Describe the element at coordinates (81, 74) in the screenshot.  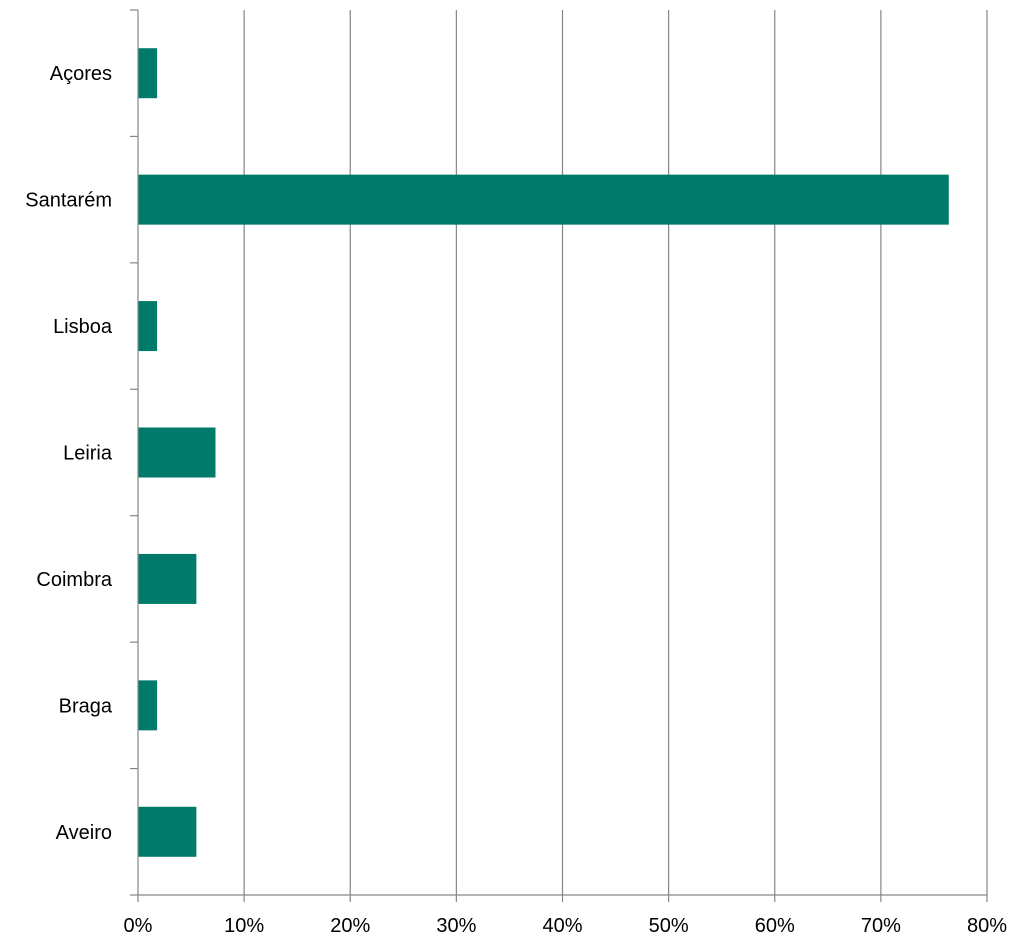
I see `category-label: Açores` at that location.